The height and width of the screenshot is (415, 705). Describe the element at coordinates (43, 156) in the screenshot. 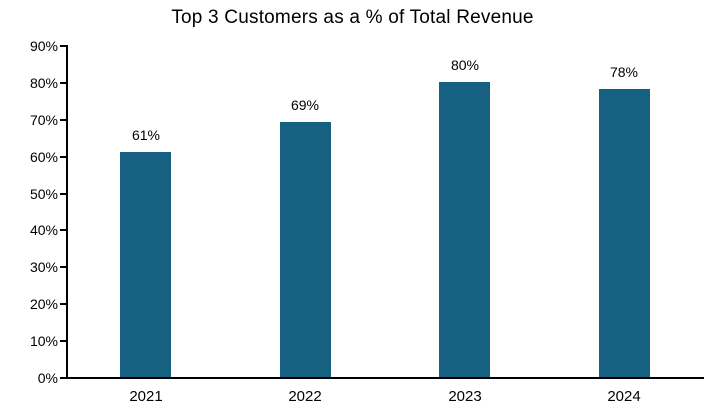

I see `y-axis-tick-label: 60%` at that location.